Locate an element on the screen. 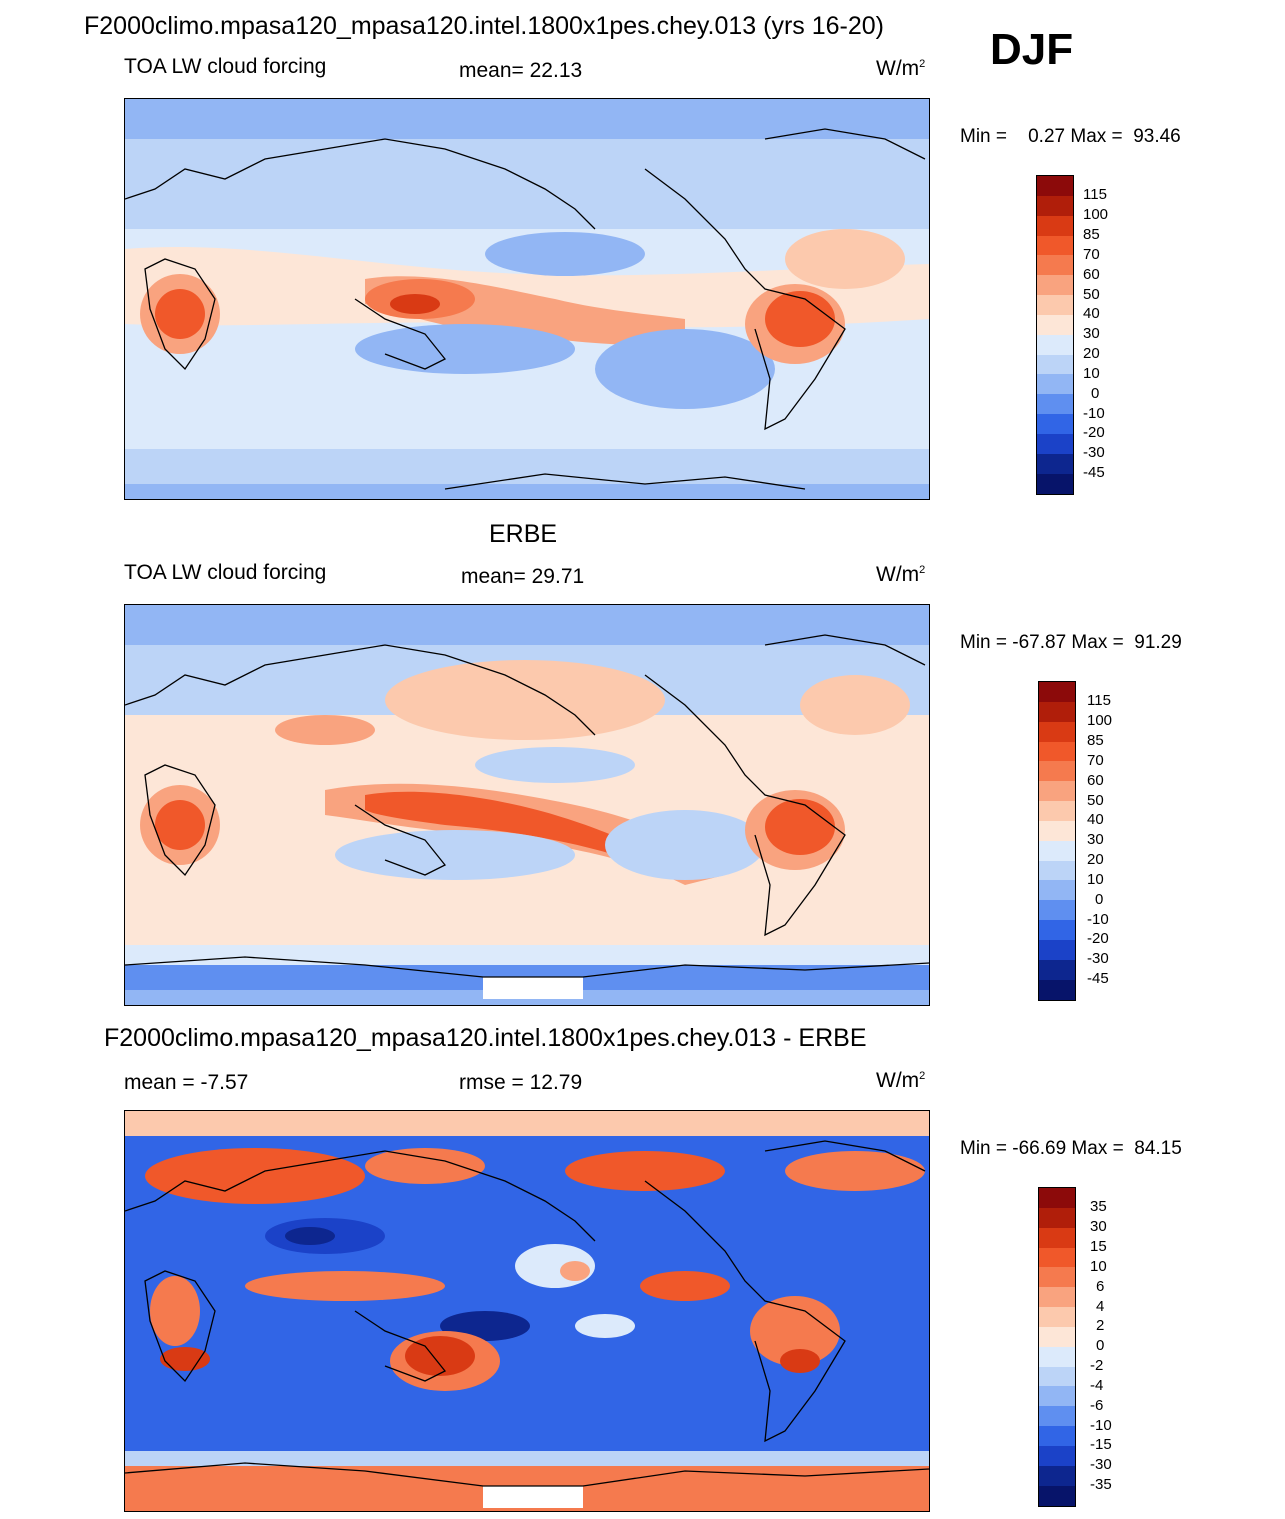 This screenshot has width=1285, height=1519. colorbar-tick-label: 2 is located at coordinates (1100, 1325).